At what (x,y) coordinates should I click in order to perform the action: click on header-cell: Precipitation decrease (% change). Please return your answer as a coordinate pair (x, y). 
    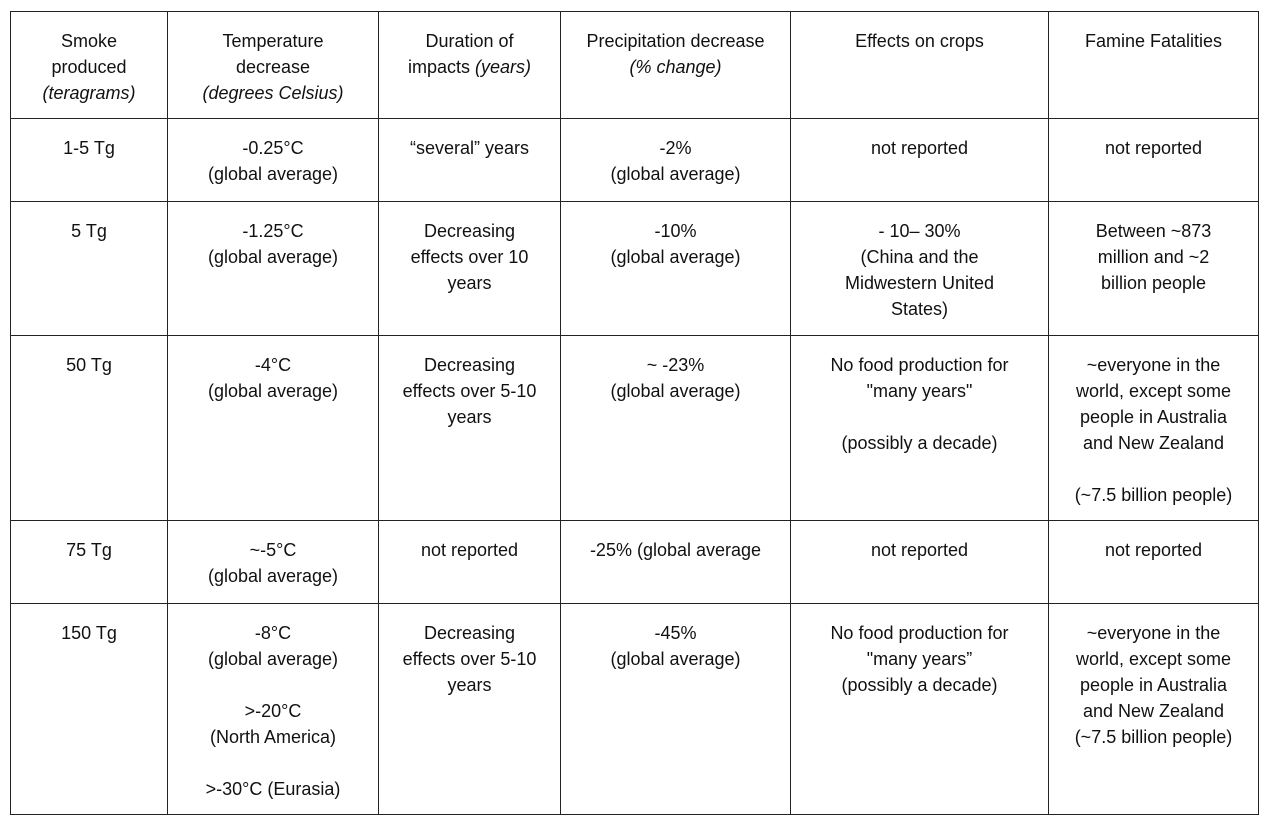
    Looking at the image, I should click on (675, 65).